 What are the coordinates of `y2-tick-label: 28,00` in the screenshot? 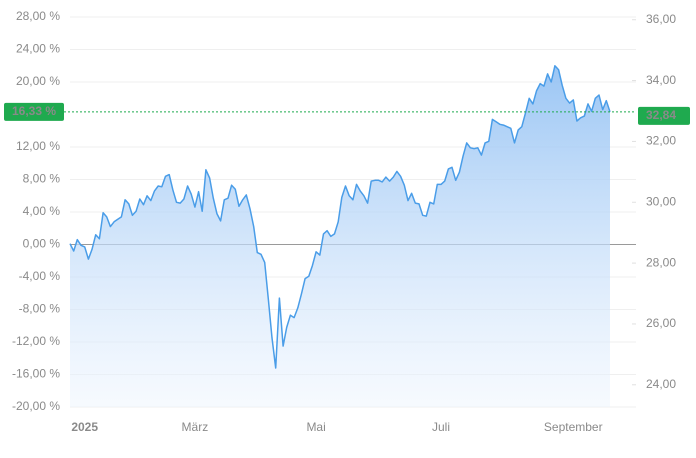 It's located at (661, 262).